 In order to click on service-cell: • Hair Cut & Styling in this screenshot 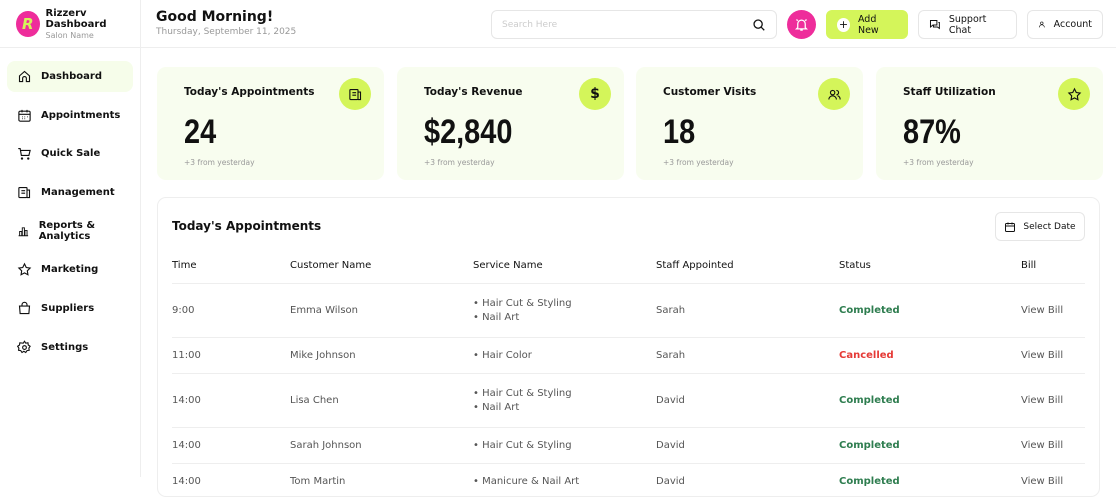, I will do `click(564, 446)`.